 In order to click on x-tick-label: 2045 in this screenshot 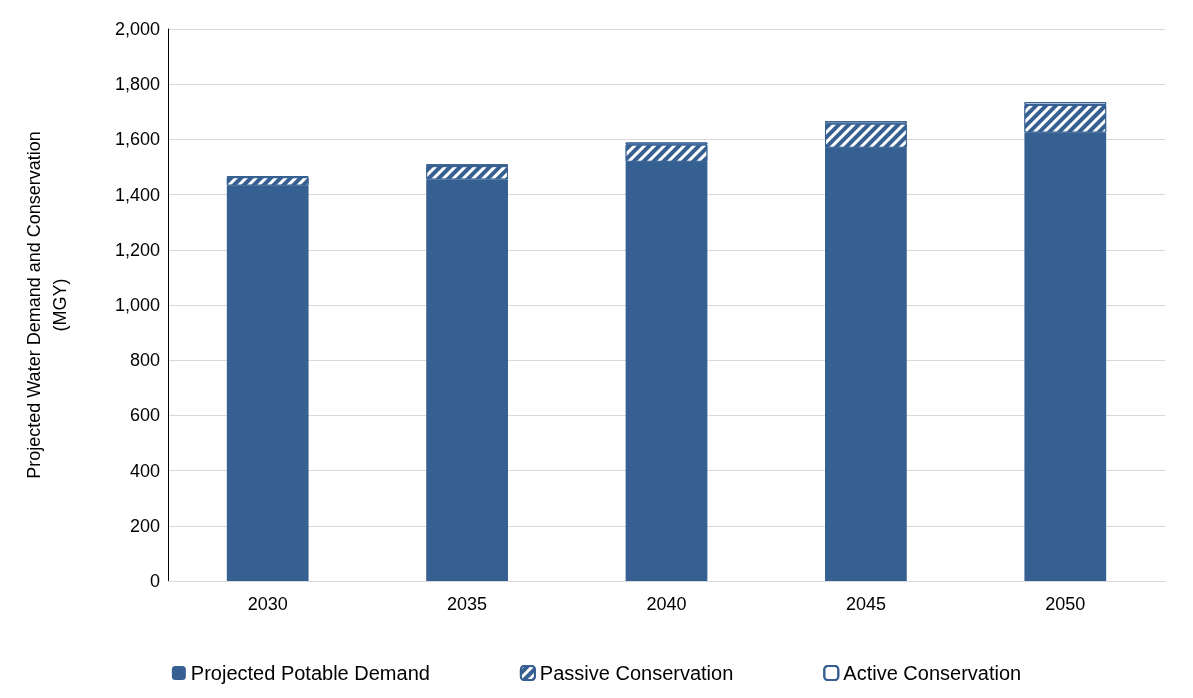, I will do `click(865, 604)`.